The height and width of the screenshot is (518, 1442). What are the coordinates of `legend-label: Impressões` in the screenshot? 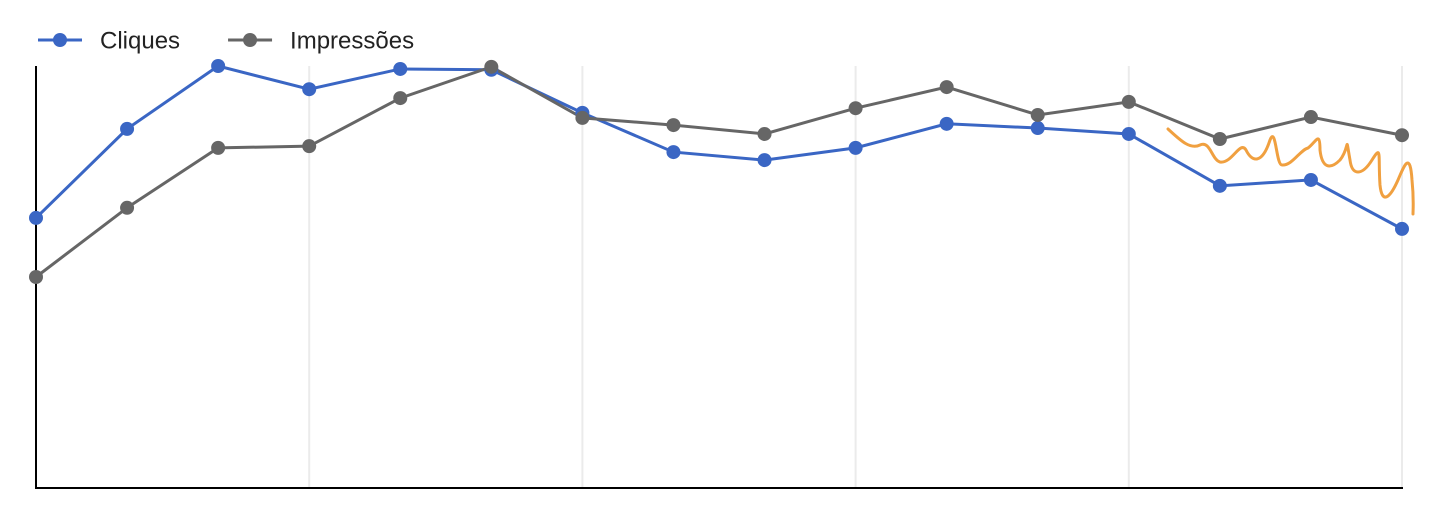 It's located at (352, 40).